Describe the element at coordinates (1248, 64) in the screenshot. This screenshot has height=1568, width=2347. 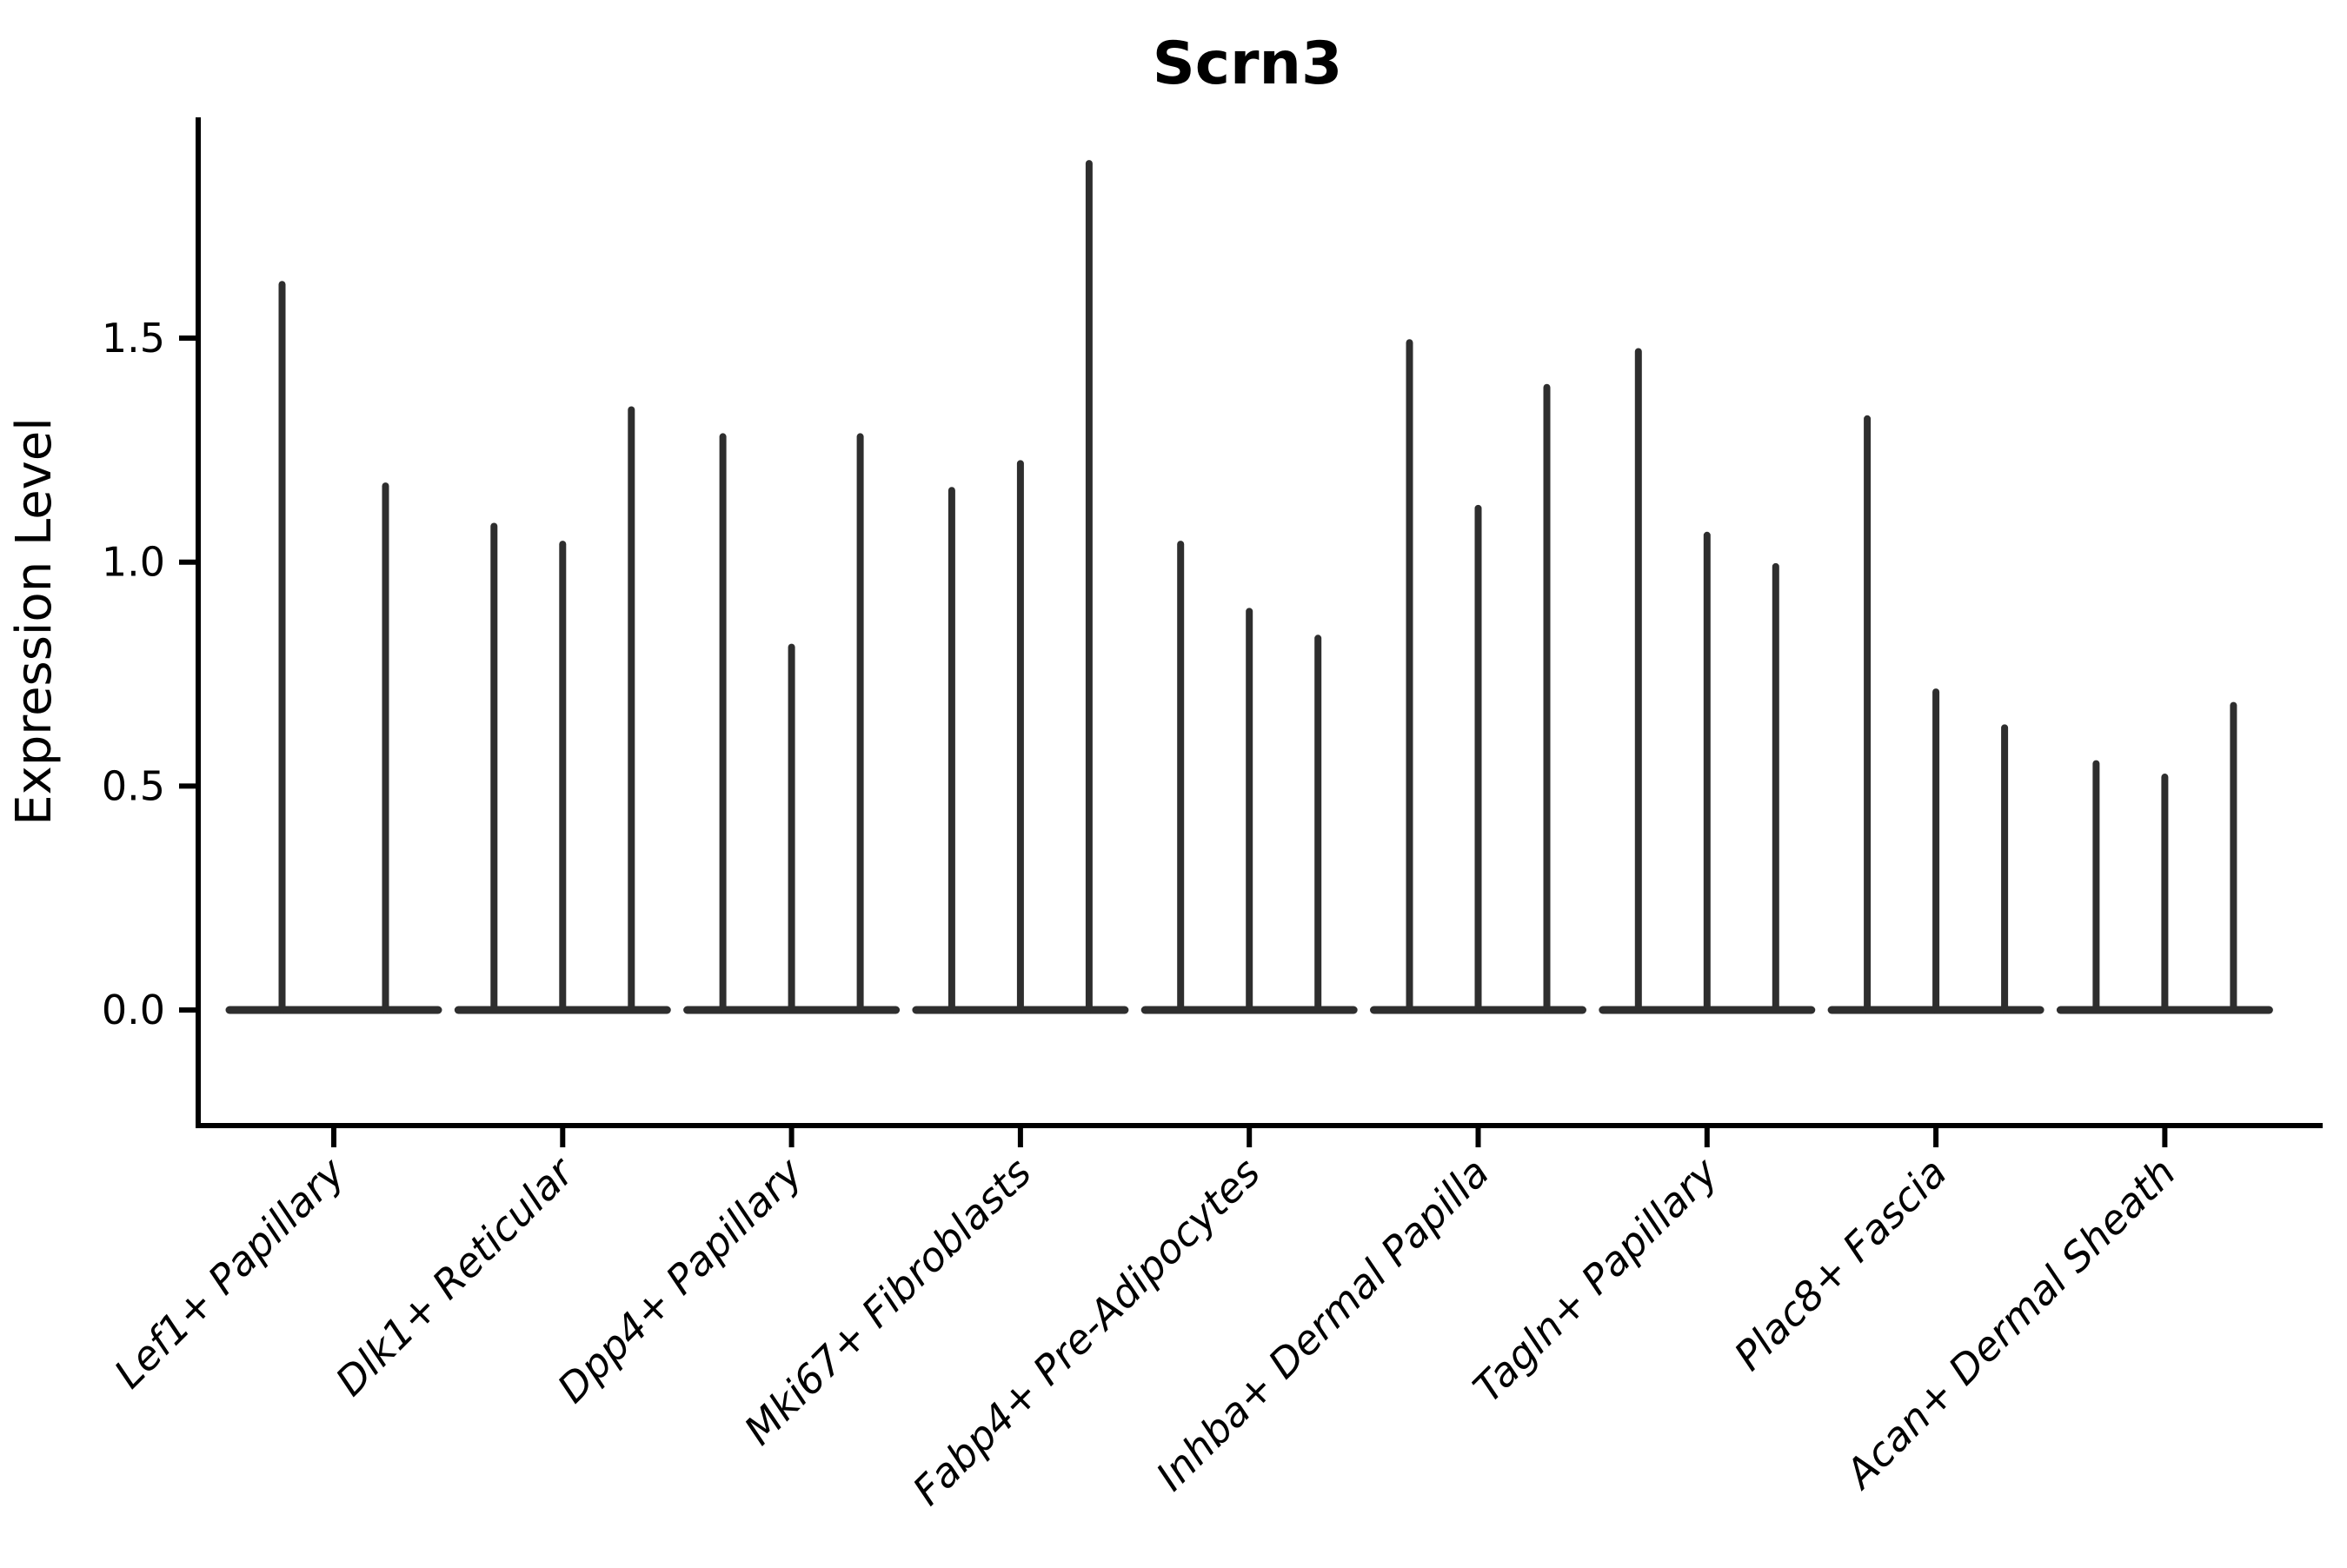
I see `chart-title: Scrn3` at that location.